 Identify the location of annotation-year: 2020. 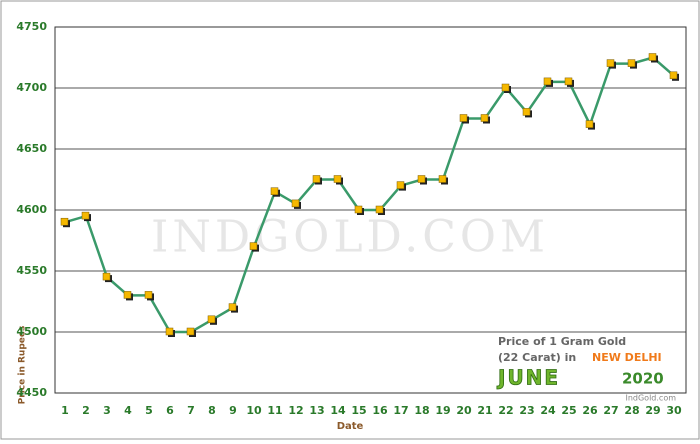
(643, 379).